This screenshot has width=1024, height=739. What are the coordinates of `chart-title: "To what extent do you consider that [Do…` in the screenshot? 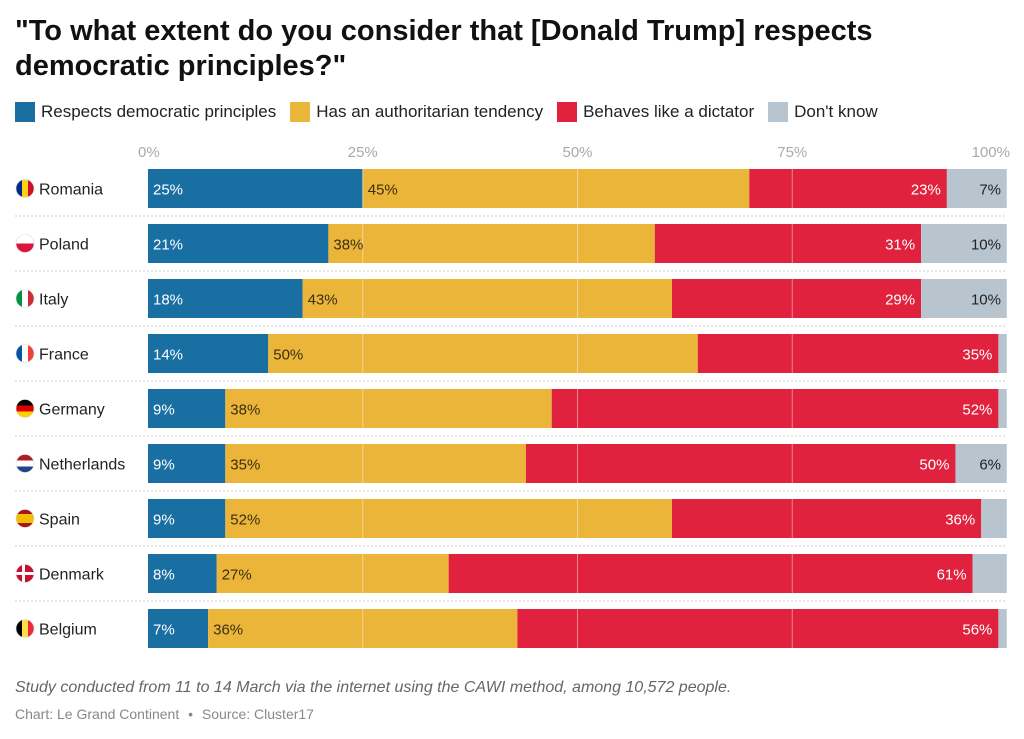 It's located at (444, 48).